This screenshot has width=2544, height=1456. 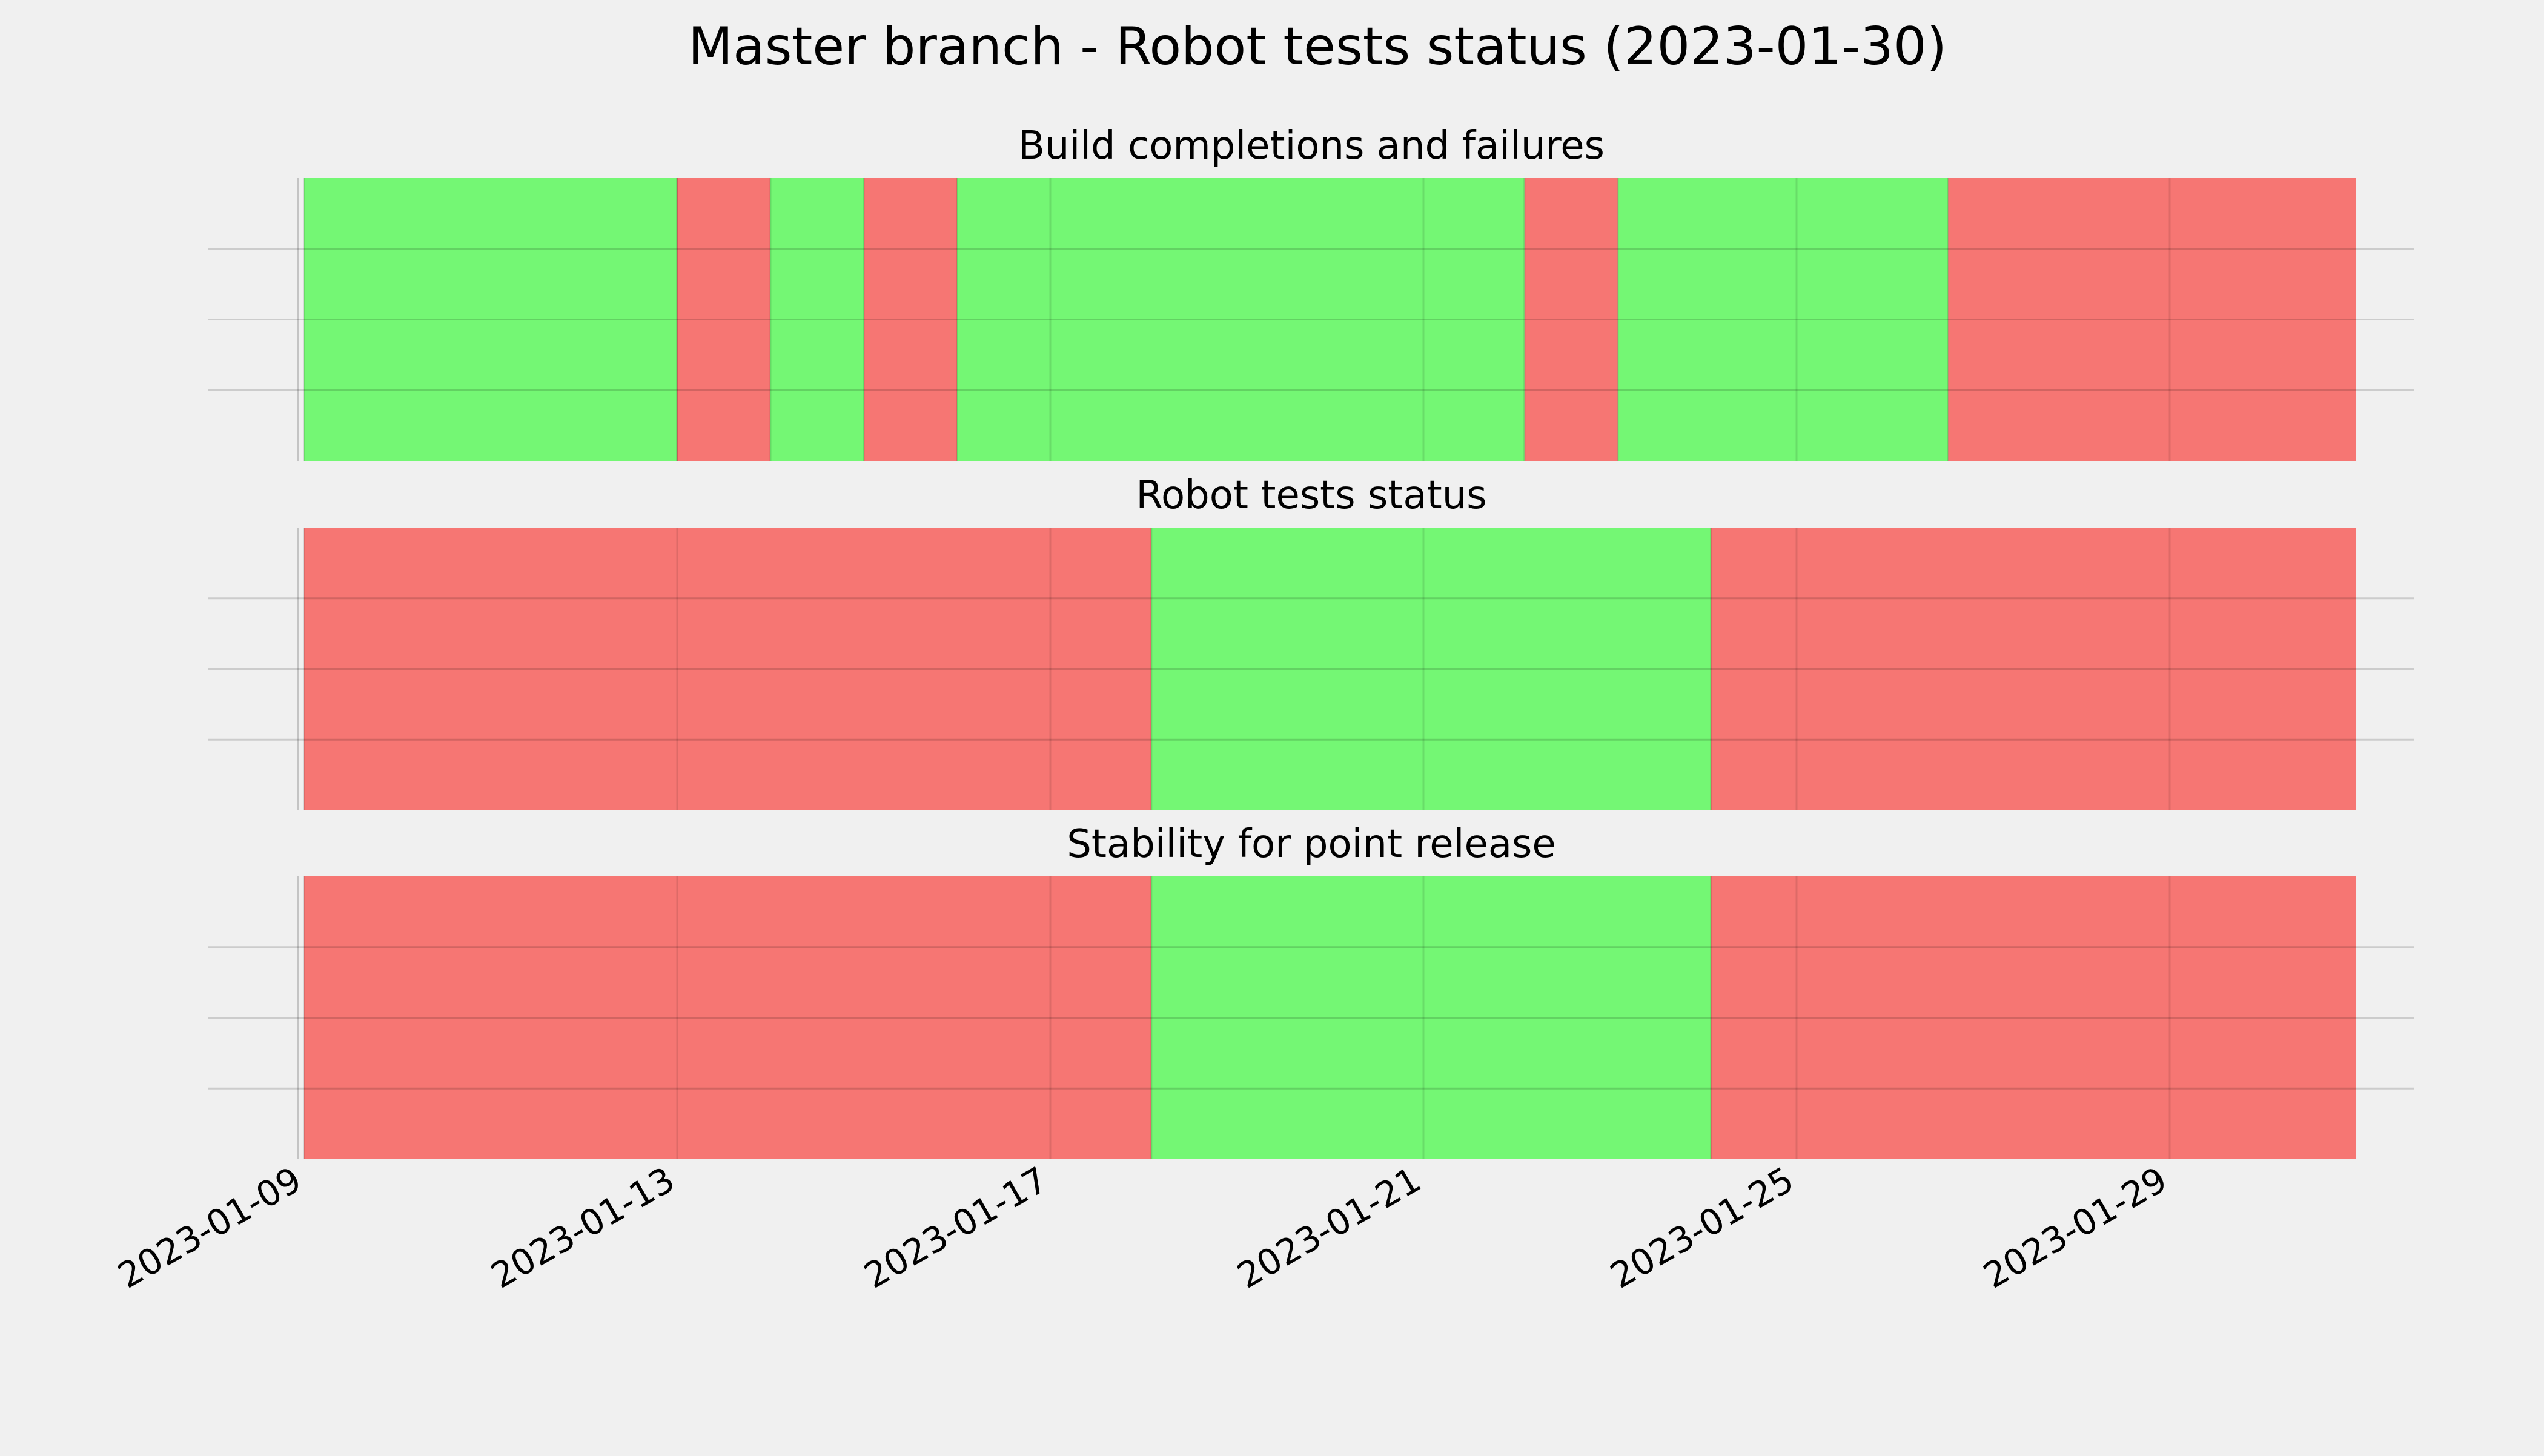 I want to click on x-tick-label: 2023-01-13, so click(x=582, y=1227).